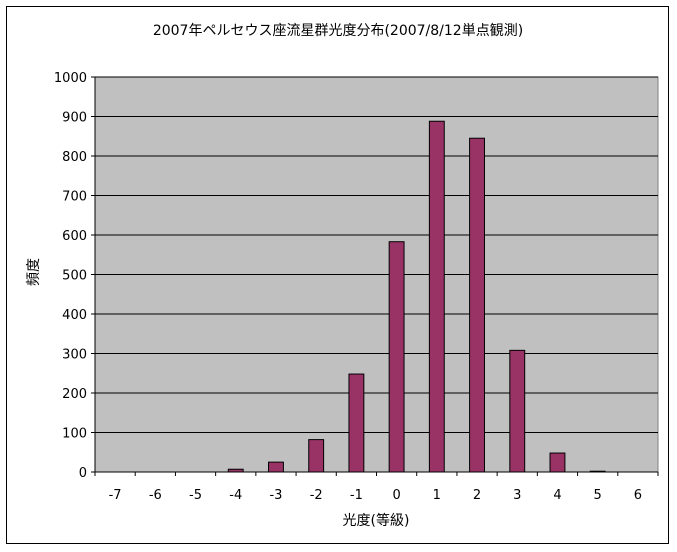 This screenshot has height=552, width=677. I want to click on x-tick-label: -2, so click(316, 495).